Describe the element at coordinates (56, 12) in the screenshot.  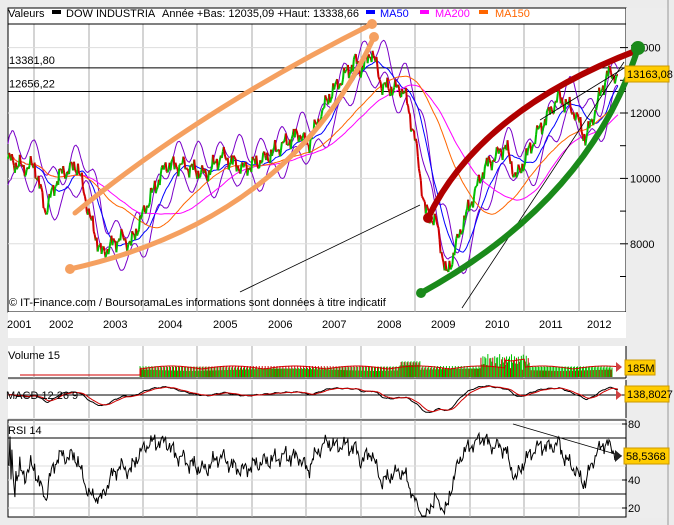
I see `series-swatch` at that location.